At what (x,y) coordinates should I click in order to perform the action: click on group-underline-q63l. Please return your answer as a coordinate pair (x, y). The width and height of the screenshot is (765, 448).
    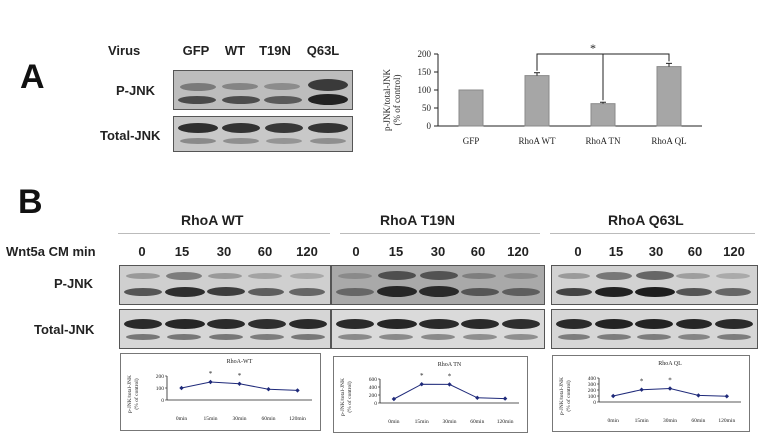
    Looking at the image, I should click on (652, 233).